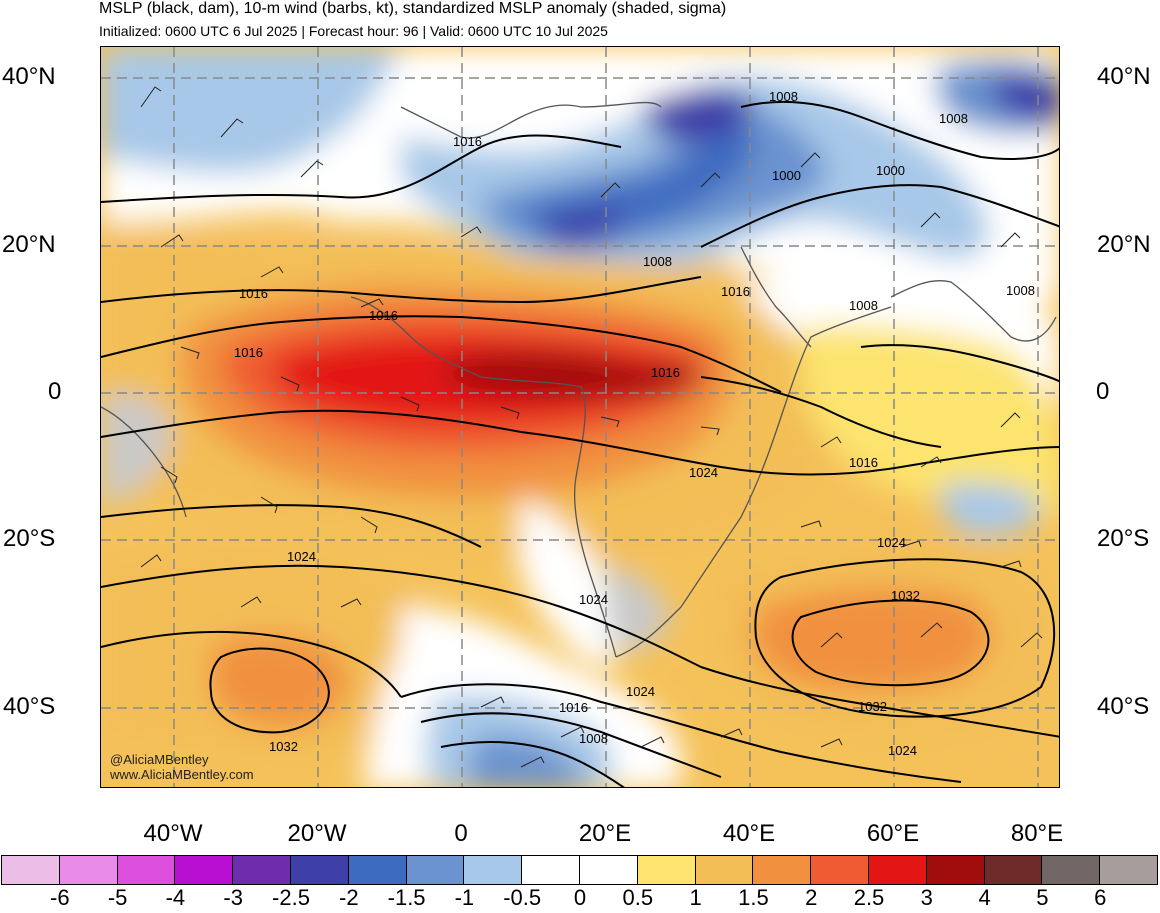  What do you see at coordinates (1042, 897) in the screenshot?
I see `colorbar-label: 5` at bounding box center [1042, 897].